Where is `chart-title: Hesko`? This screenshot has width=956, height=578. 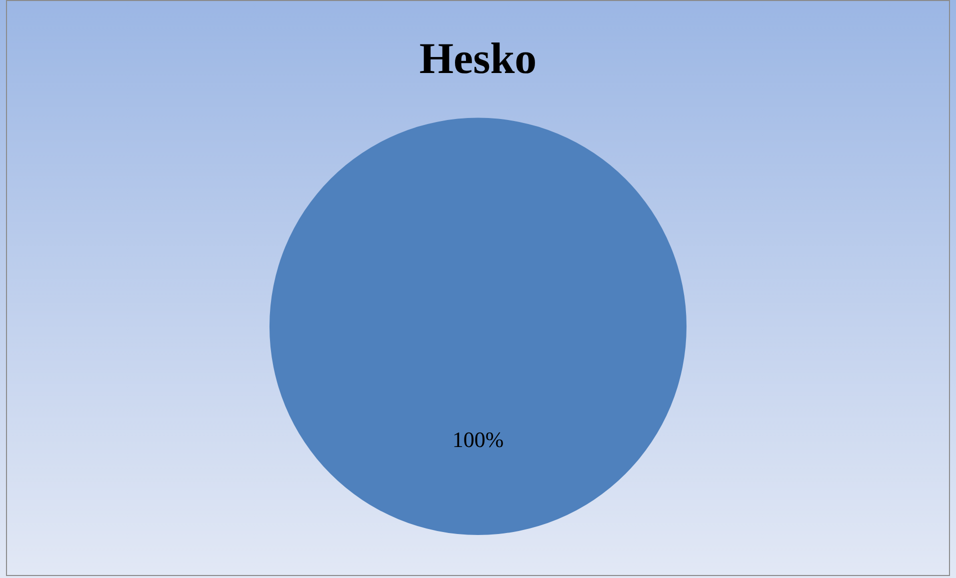 chart-title: Hesko is located at coordinates (478, 58).